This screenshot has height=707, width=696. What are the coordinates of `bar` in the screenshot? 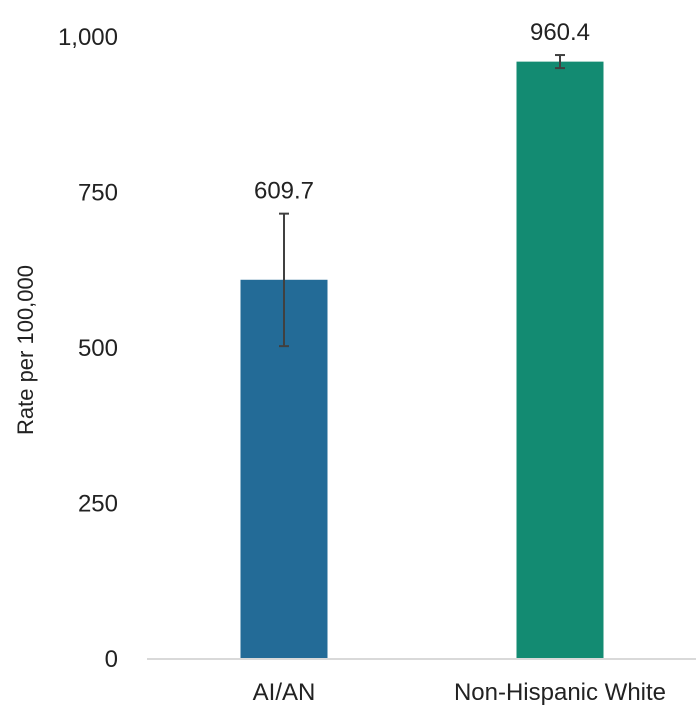 It's located at (560, 360).